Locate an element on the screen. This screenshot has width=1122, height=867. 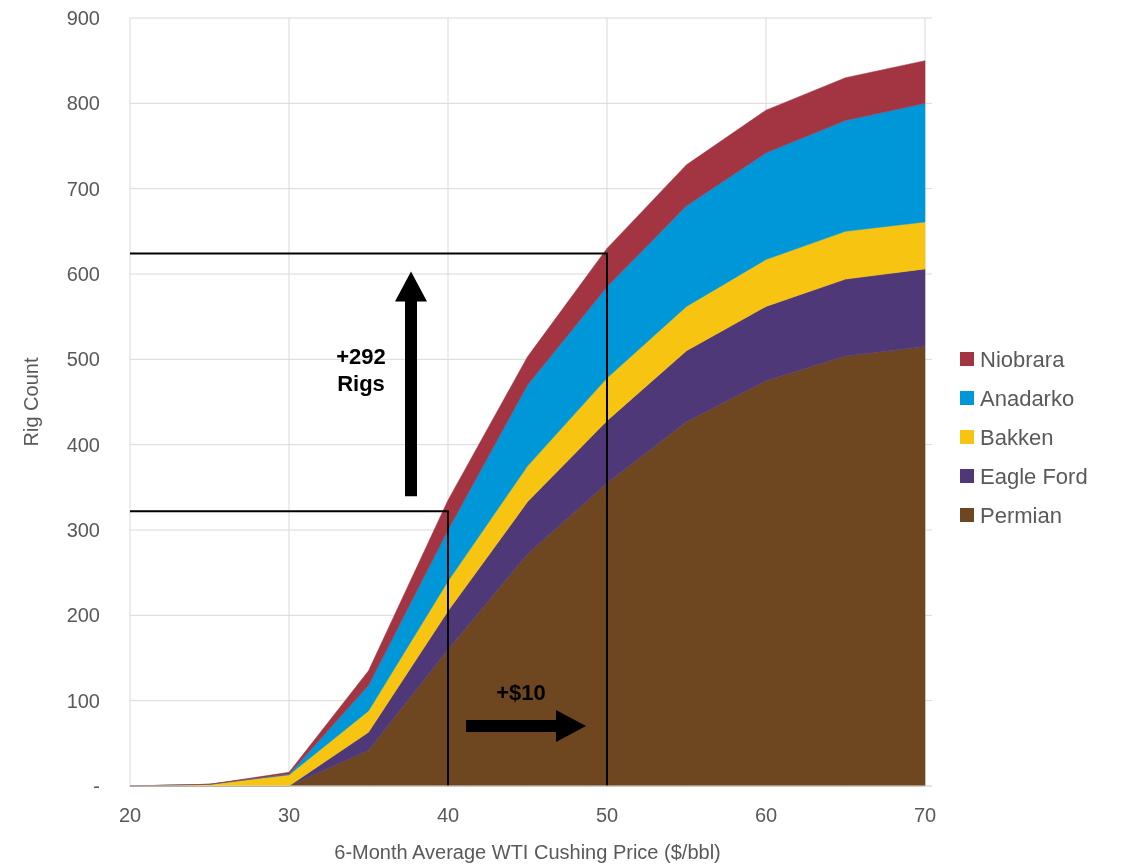
annotation: +292 Rigs is located at coordinates (361, 369).